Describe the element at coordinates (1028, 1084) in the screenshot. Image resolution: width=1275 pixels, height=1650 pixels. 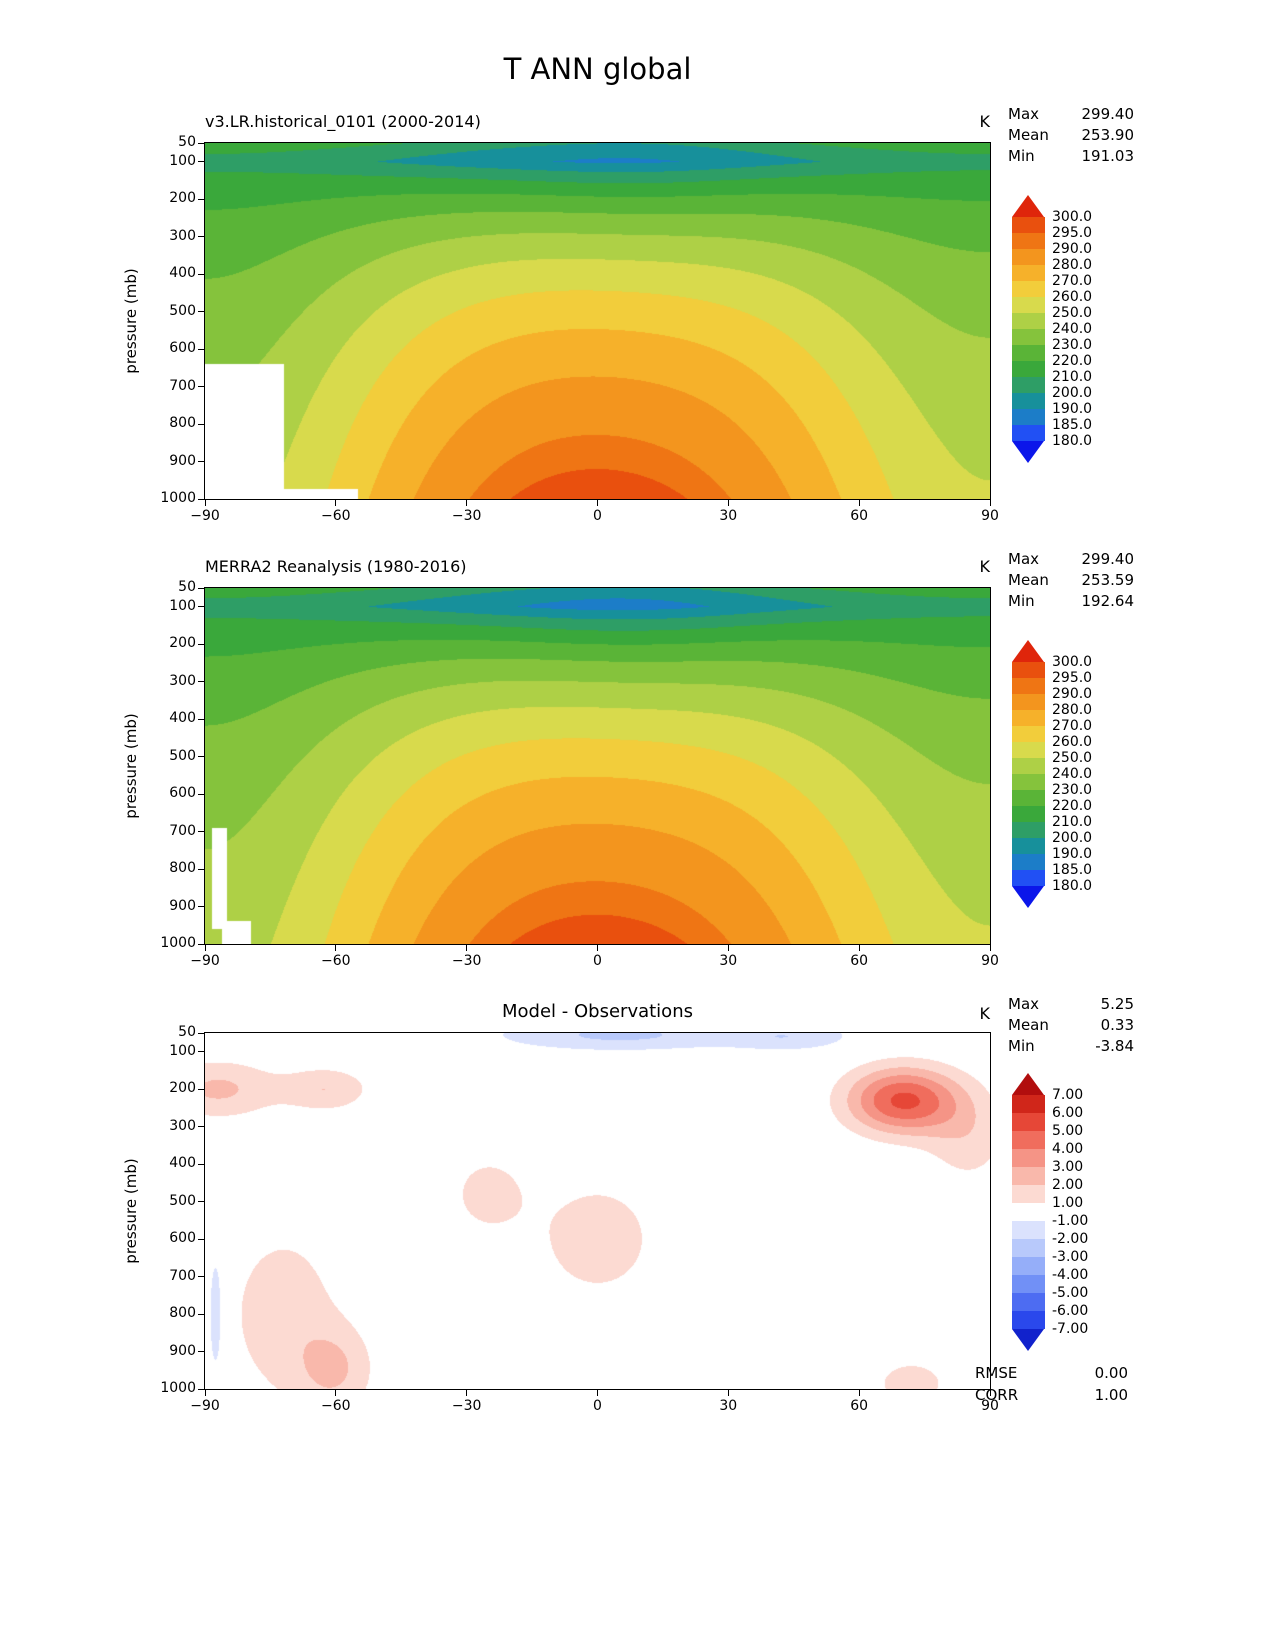
I see `colorbar-over-arrow` at that location.